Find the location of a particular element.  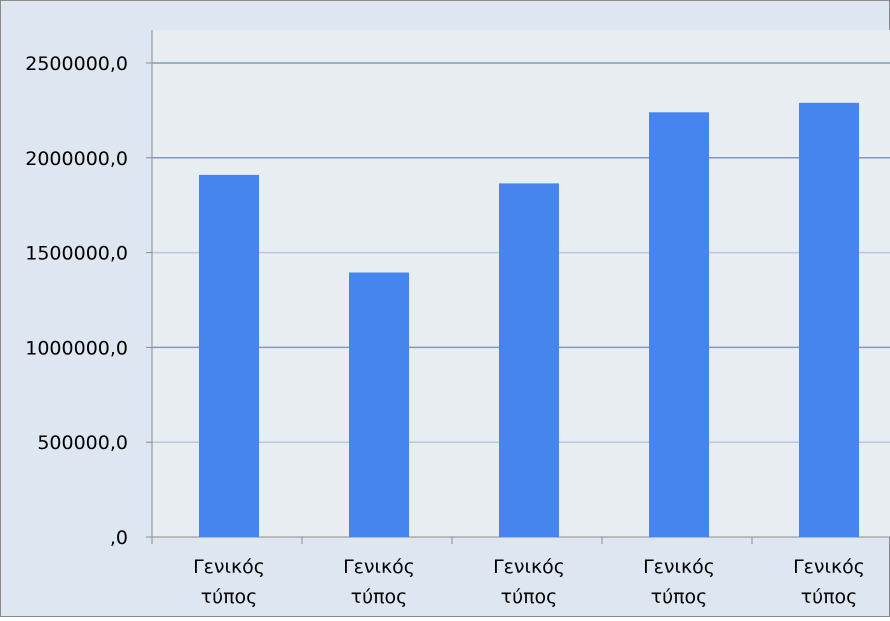

y-tick-label: 1500000,0 is located at coordinates (76, 254).